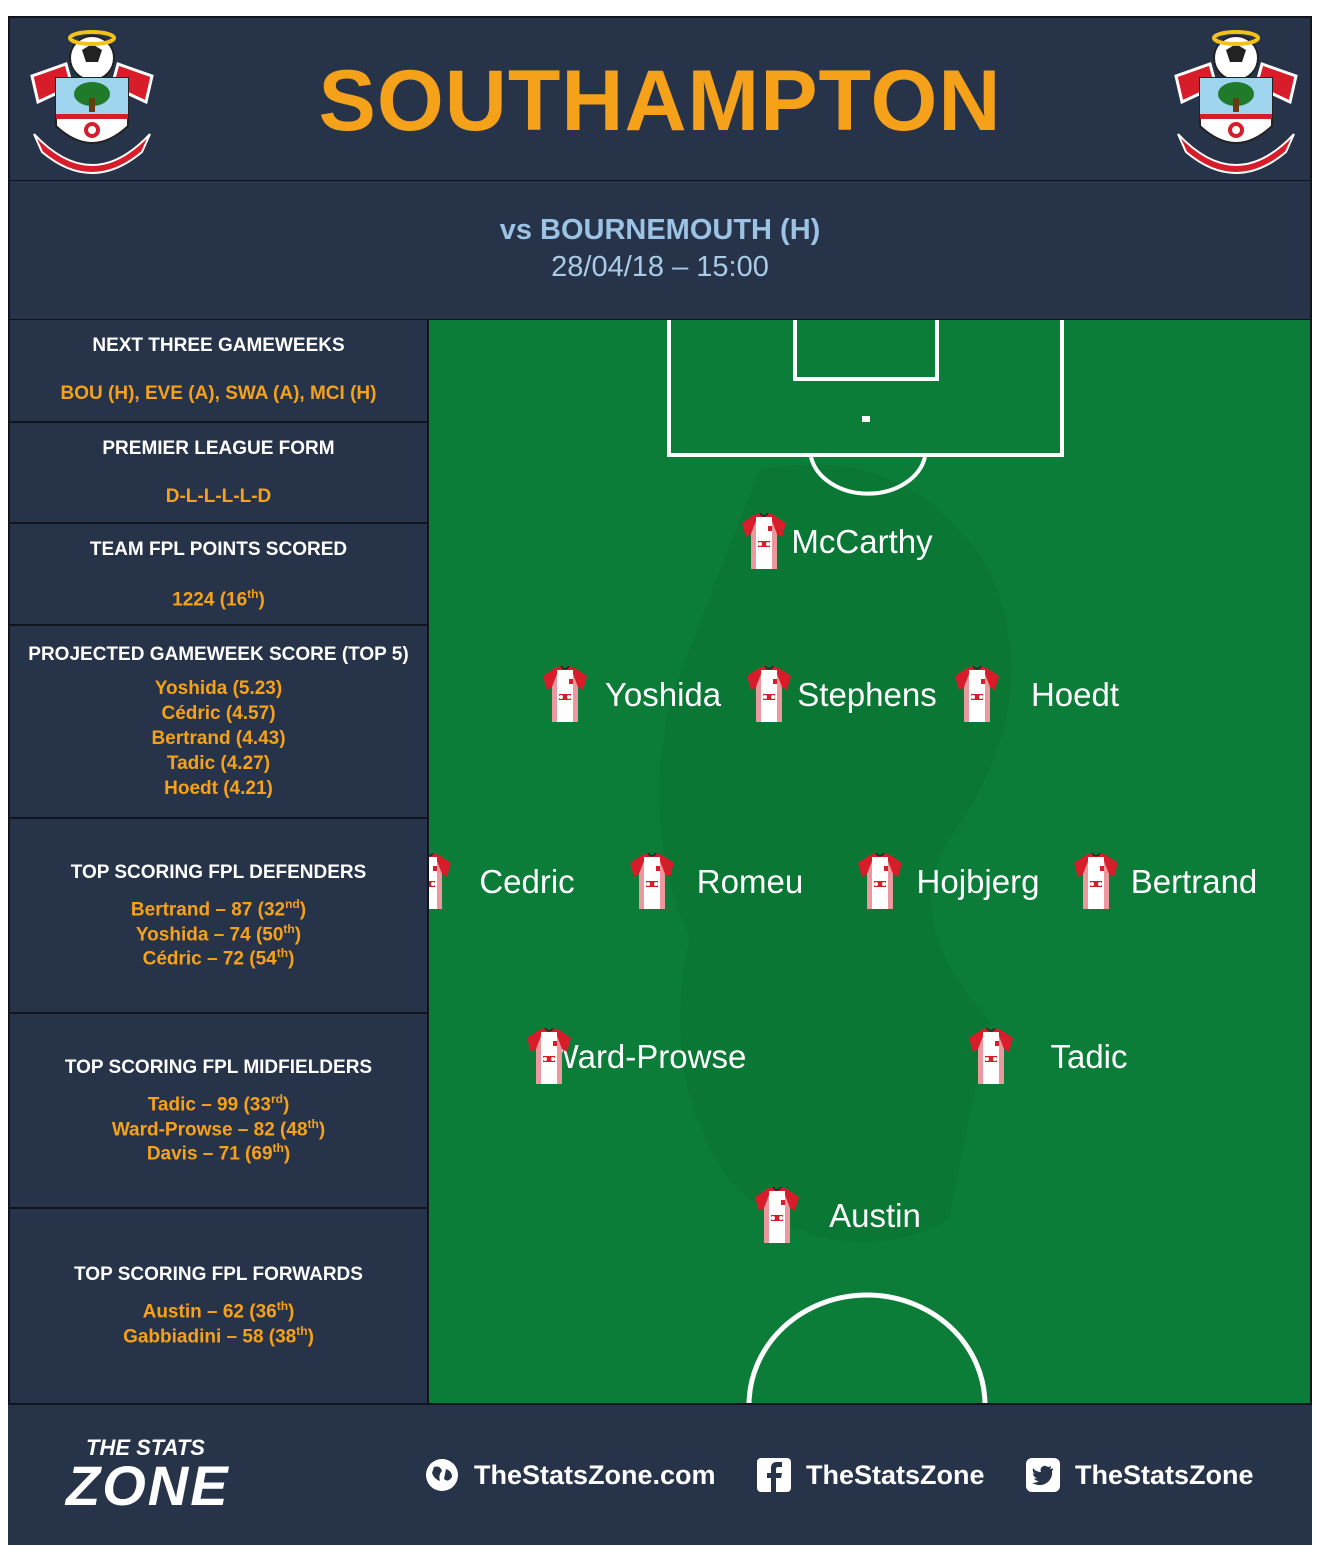 The height and width of the screenshot is (1545, 1323). What do you see at coordinates (1089, 1056) in the screenshot?
I see `player-name: Tadic` at bounding box center [1089, 1056].